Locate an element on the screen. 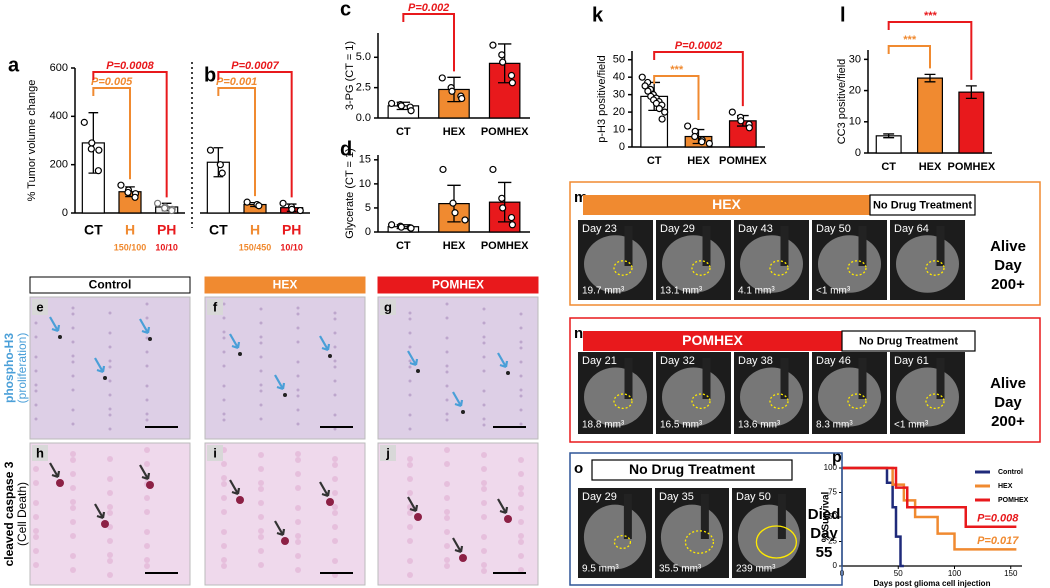 Image resolution: width=1050 pixels, height=588 pixels. y-tick-label: 20 is located at coordinates (855, 90).